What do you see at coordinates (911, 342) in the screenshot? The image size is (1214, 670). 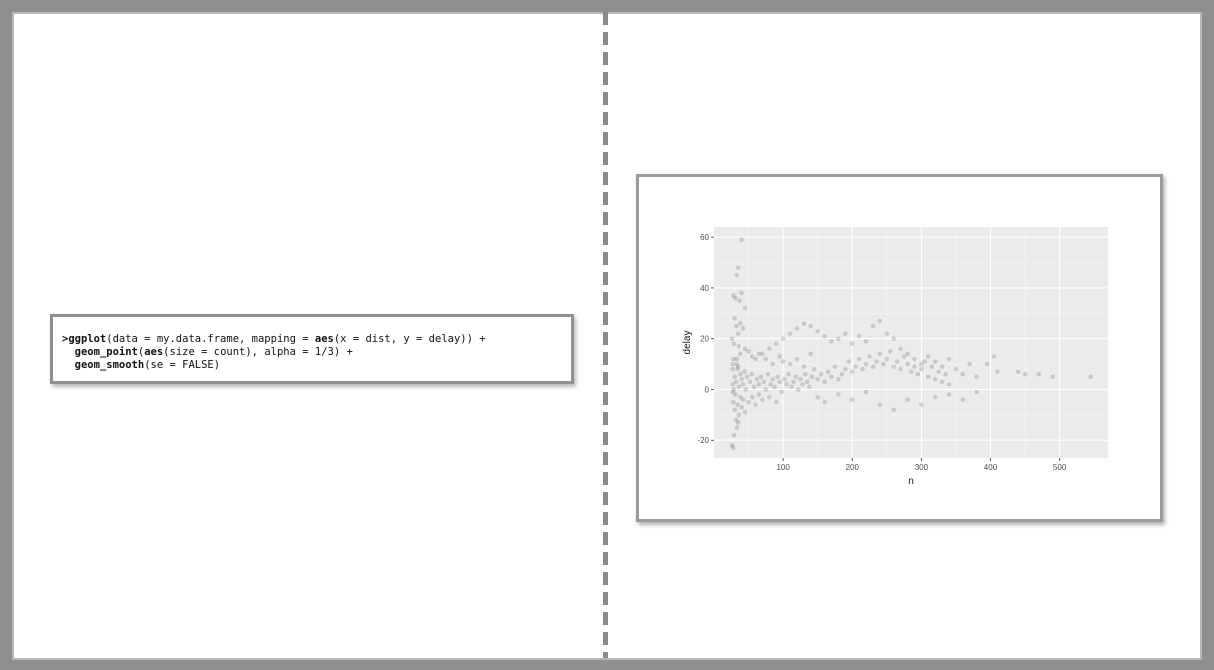 I see `plot-panel` at bounding box center [911, 342].